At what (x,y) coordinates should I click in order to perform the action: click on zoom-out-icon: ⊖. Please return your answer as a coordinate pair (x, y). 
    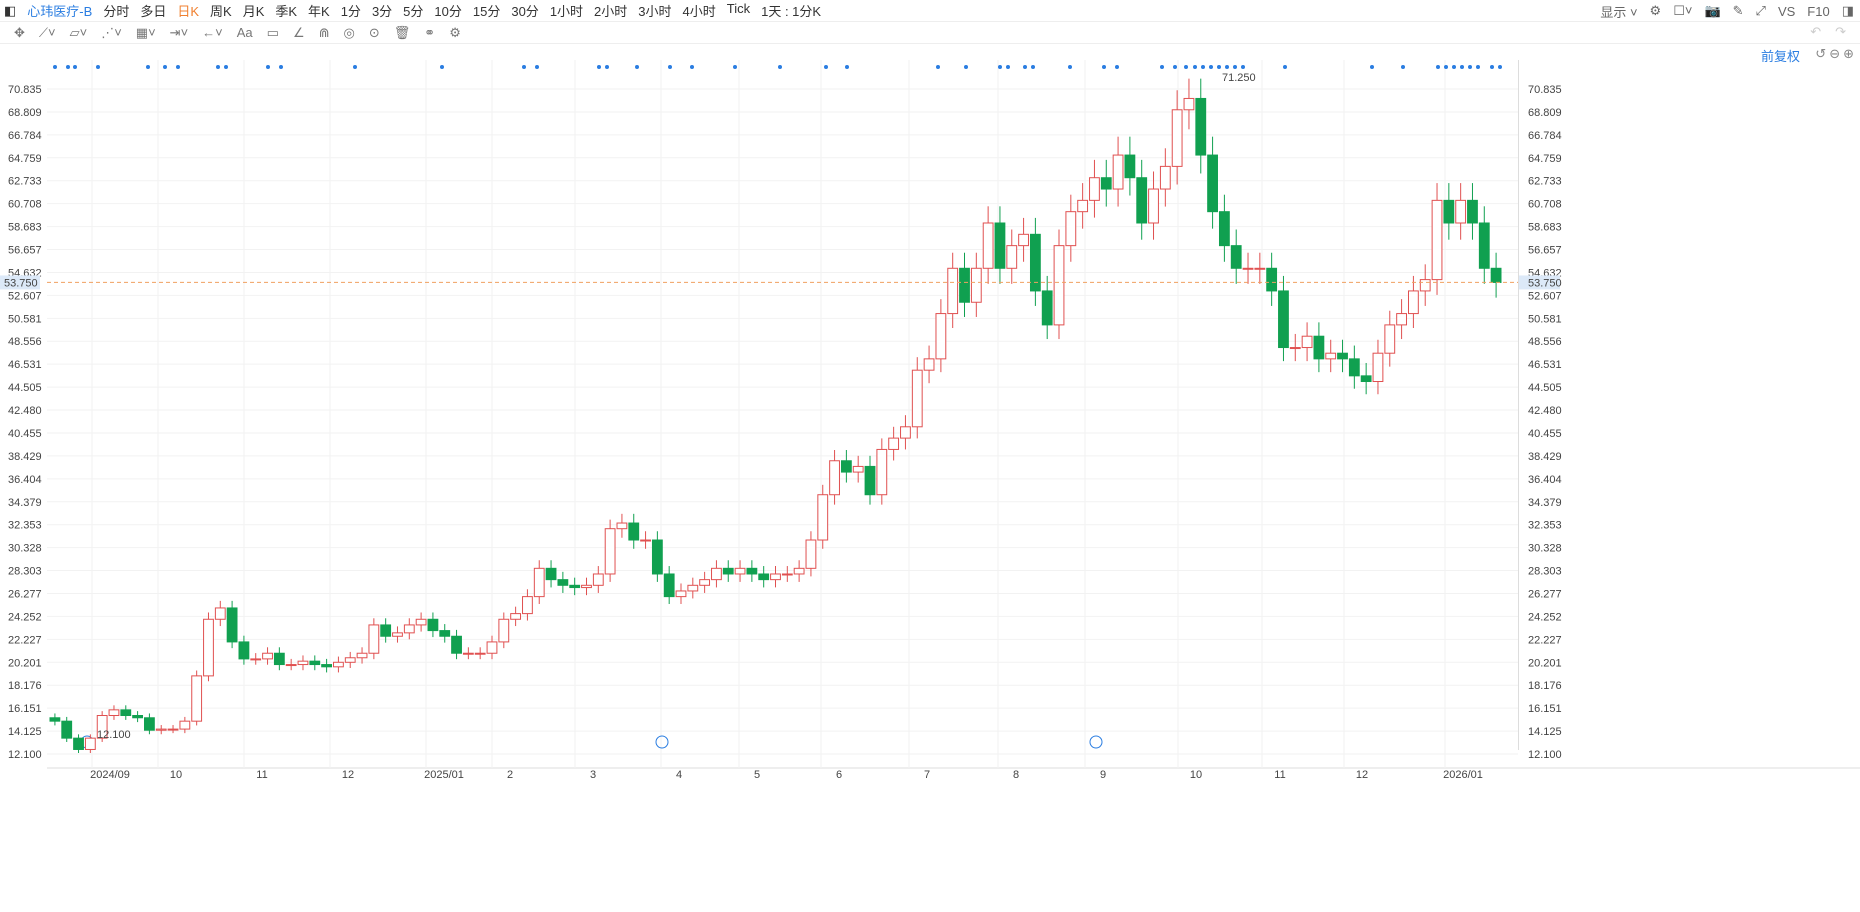
    Looking at the image, I should click on (1835, 53).